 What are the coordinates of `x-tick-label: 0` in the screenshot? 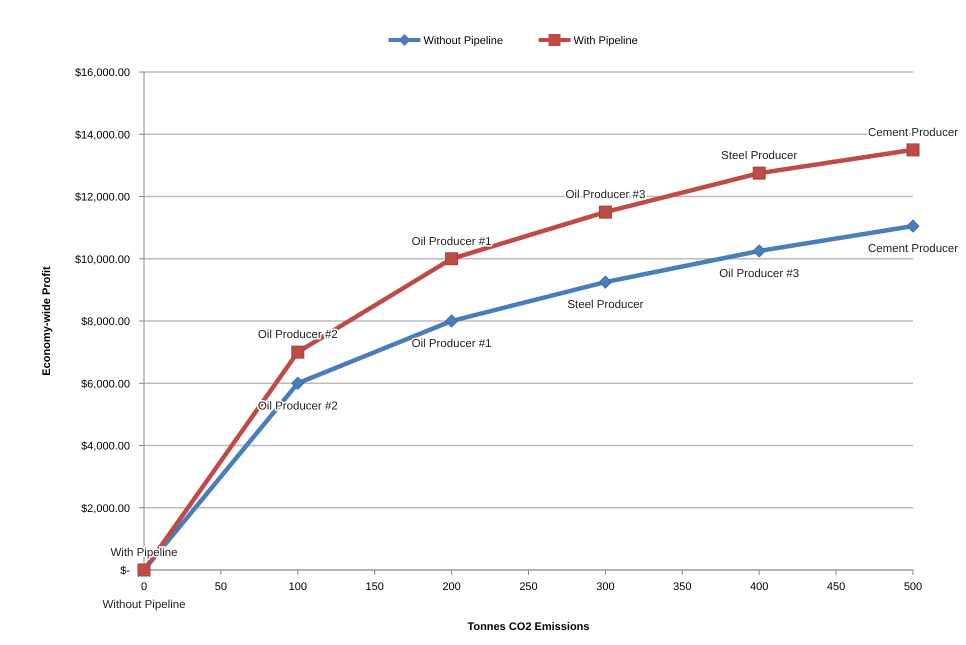 It's located at (144, 587).